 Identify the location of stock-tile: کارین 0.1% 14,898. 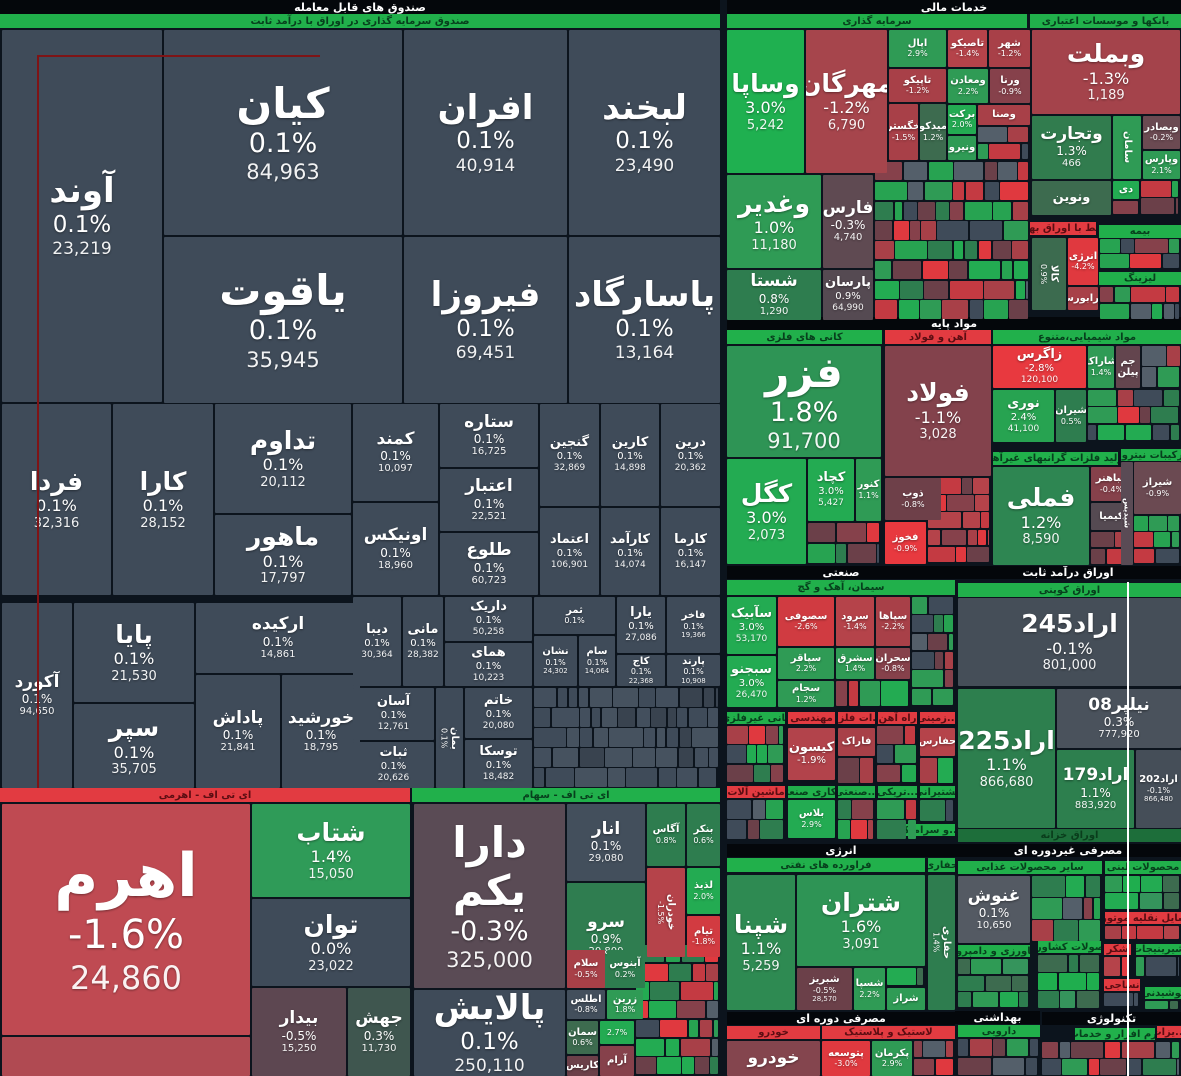
(630, 455).